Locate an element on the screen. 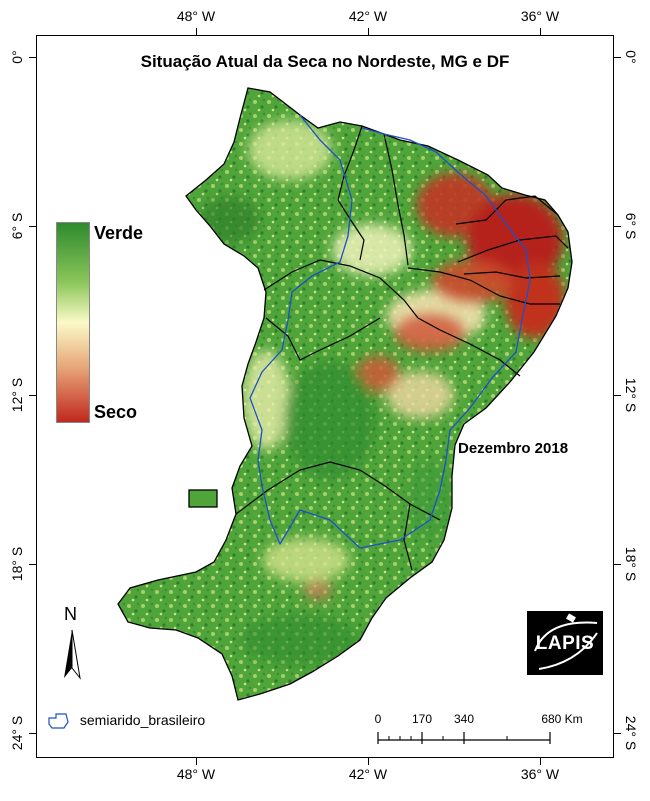 The image size is (650, 801). tick-right-24s is located at coordinates (617, 733).